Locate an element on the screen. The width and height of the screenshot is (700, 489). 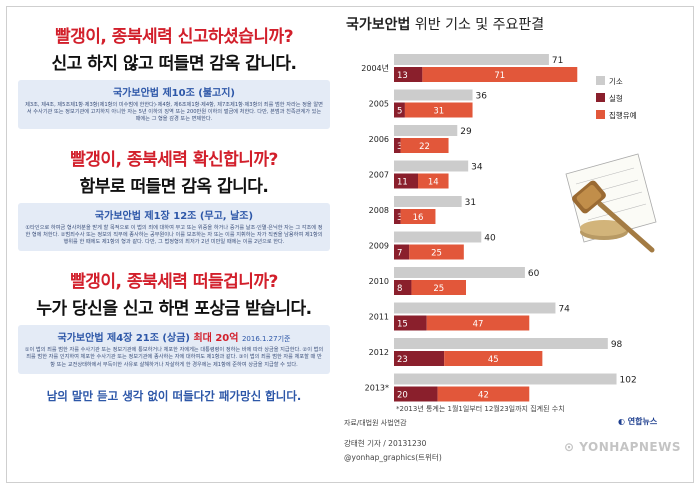
suspended-label-2: 22 is located at coordinates (424, 147).